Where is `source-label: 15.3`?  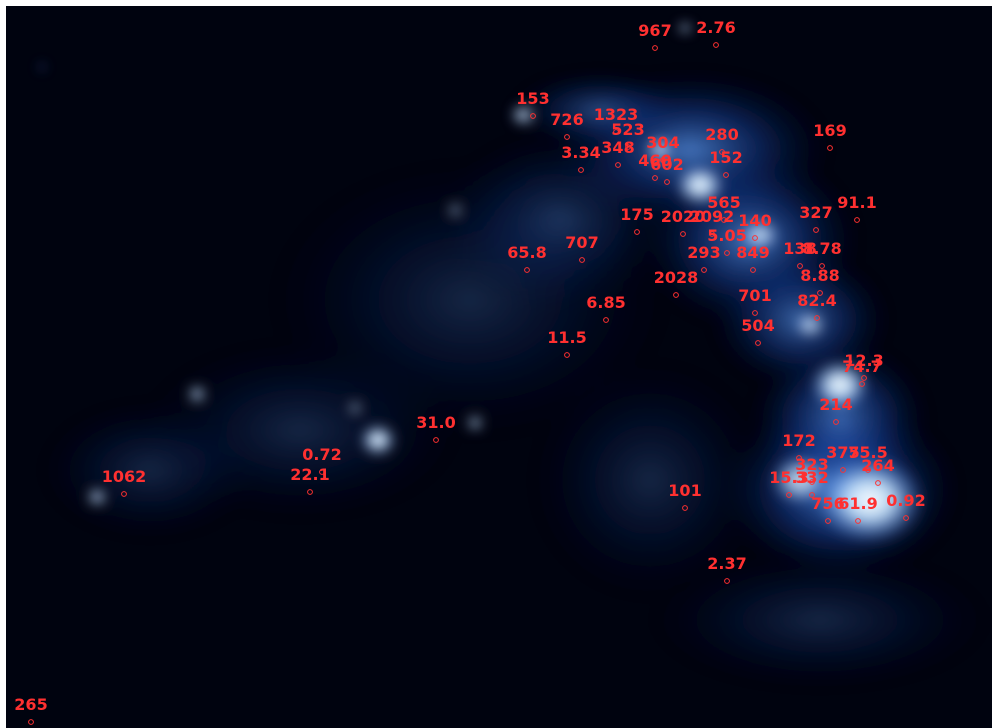 source-label: 15.3 is located at coordinates (788, 477).